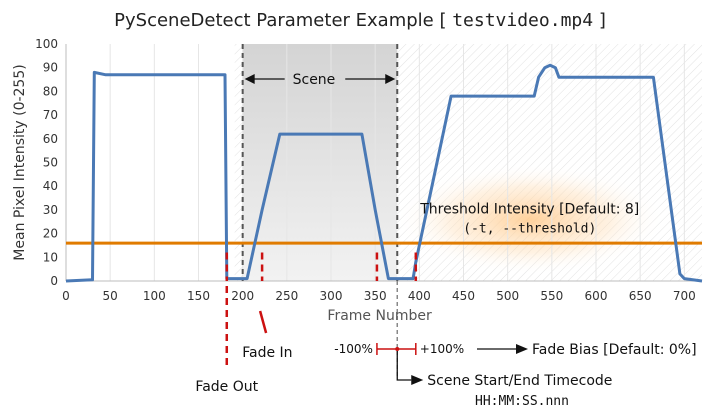 Image resolution: width=720 pixels, height=420 pixels. What do you see at coordinates (404, 366) in the screenshot?
I see `timecode-connector` at bounding box center [404, 366].